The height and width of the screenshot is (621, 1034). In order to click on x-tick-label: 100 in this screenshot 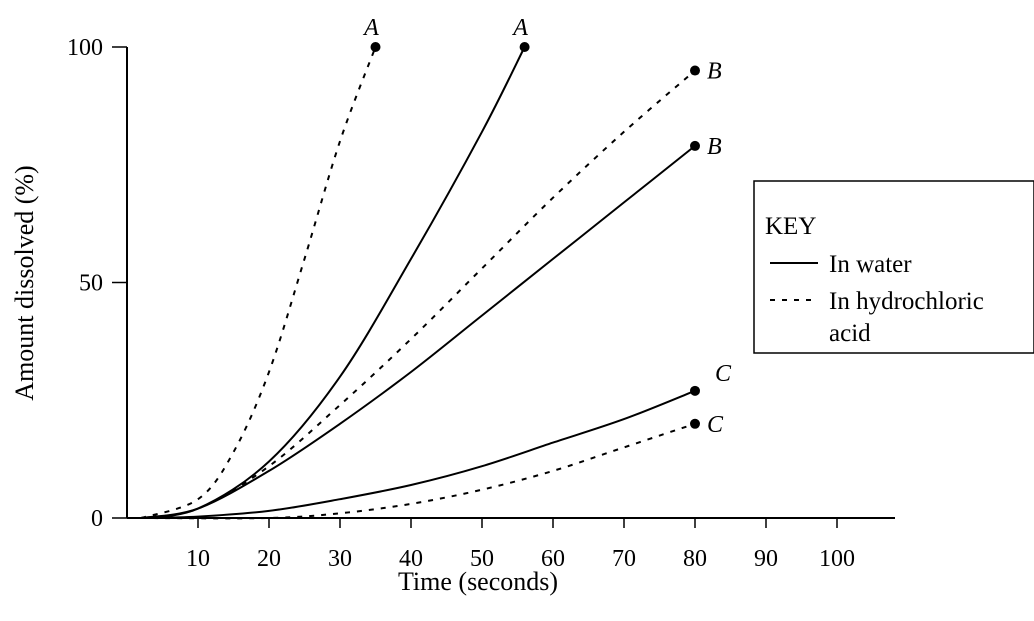, I will do `click(837, 559)`.